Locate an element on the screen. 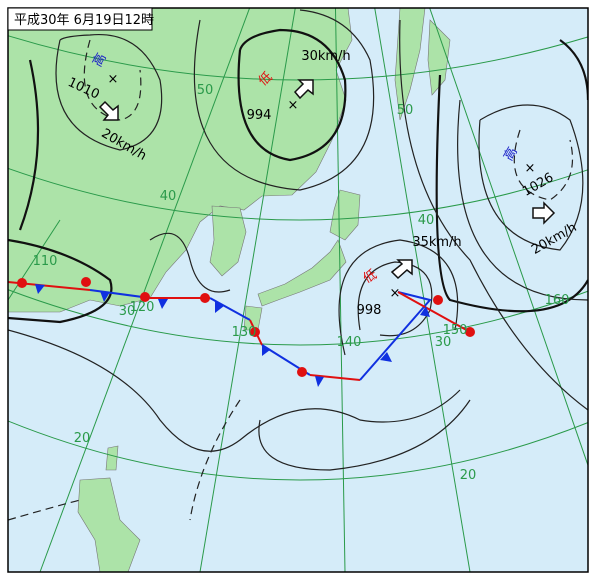 This screenshot has height=585, width=600. longitude-label: 120 is located at coordinates (142, 307).